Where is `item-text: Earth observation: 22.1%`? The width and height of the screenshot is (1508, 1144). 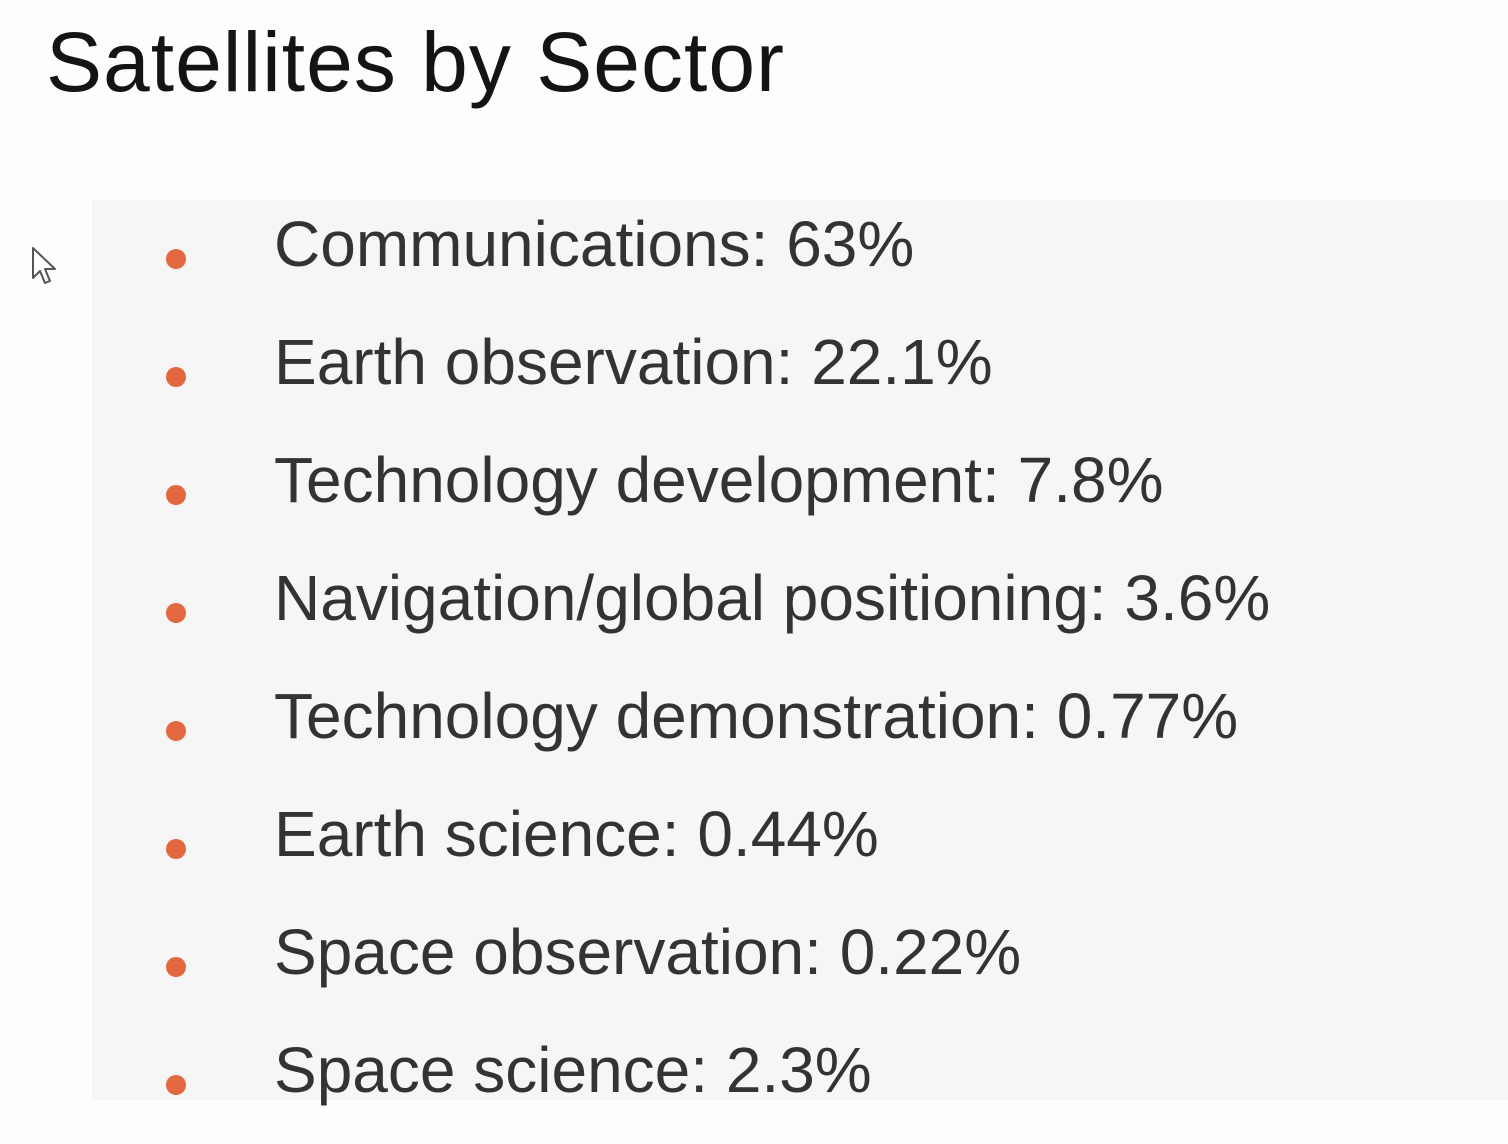 item-text: Earth observation: 22.1% is located at coordinates (633, 362).